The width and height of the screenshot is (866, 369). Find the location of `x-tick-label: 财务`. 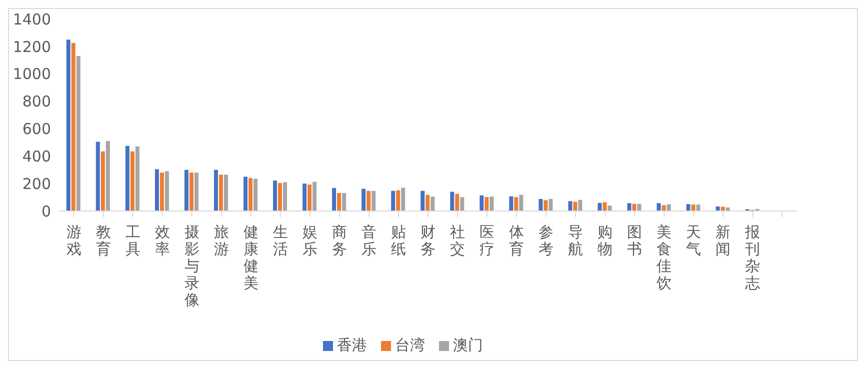

x-tick-label: 财务 is located at coordinates (428, 240).